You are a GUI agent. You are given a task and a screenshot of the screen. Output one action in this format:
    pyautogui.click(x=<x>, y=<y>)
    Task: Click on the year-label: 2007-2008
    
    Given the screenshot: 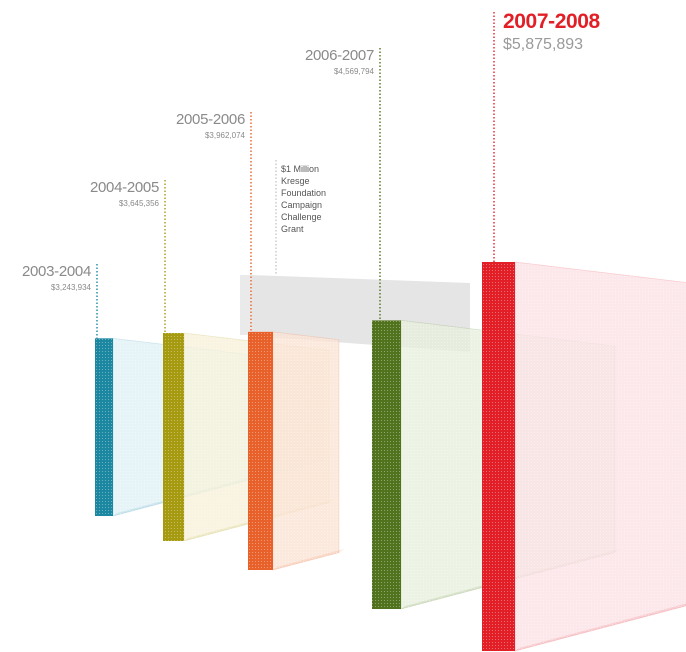 What is the action you would take?
    pyautogui.click(x=552, y=21)
    